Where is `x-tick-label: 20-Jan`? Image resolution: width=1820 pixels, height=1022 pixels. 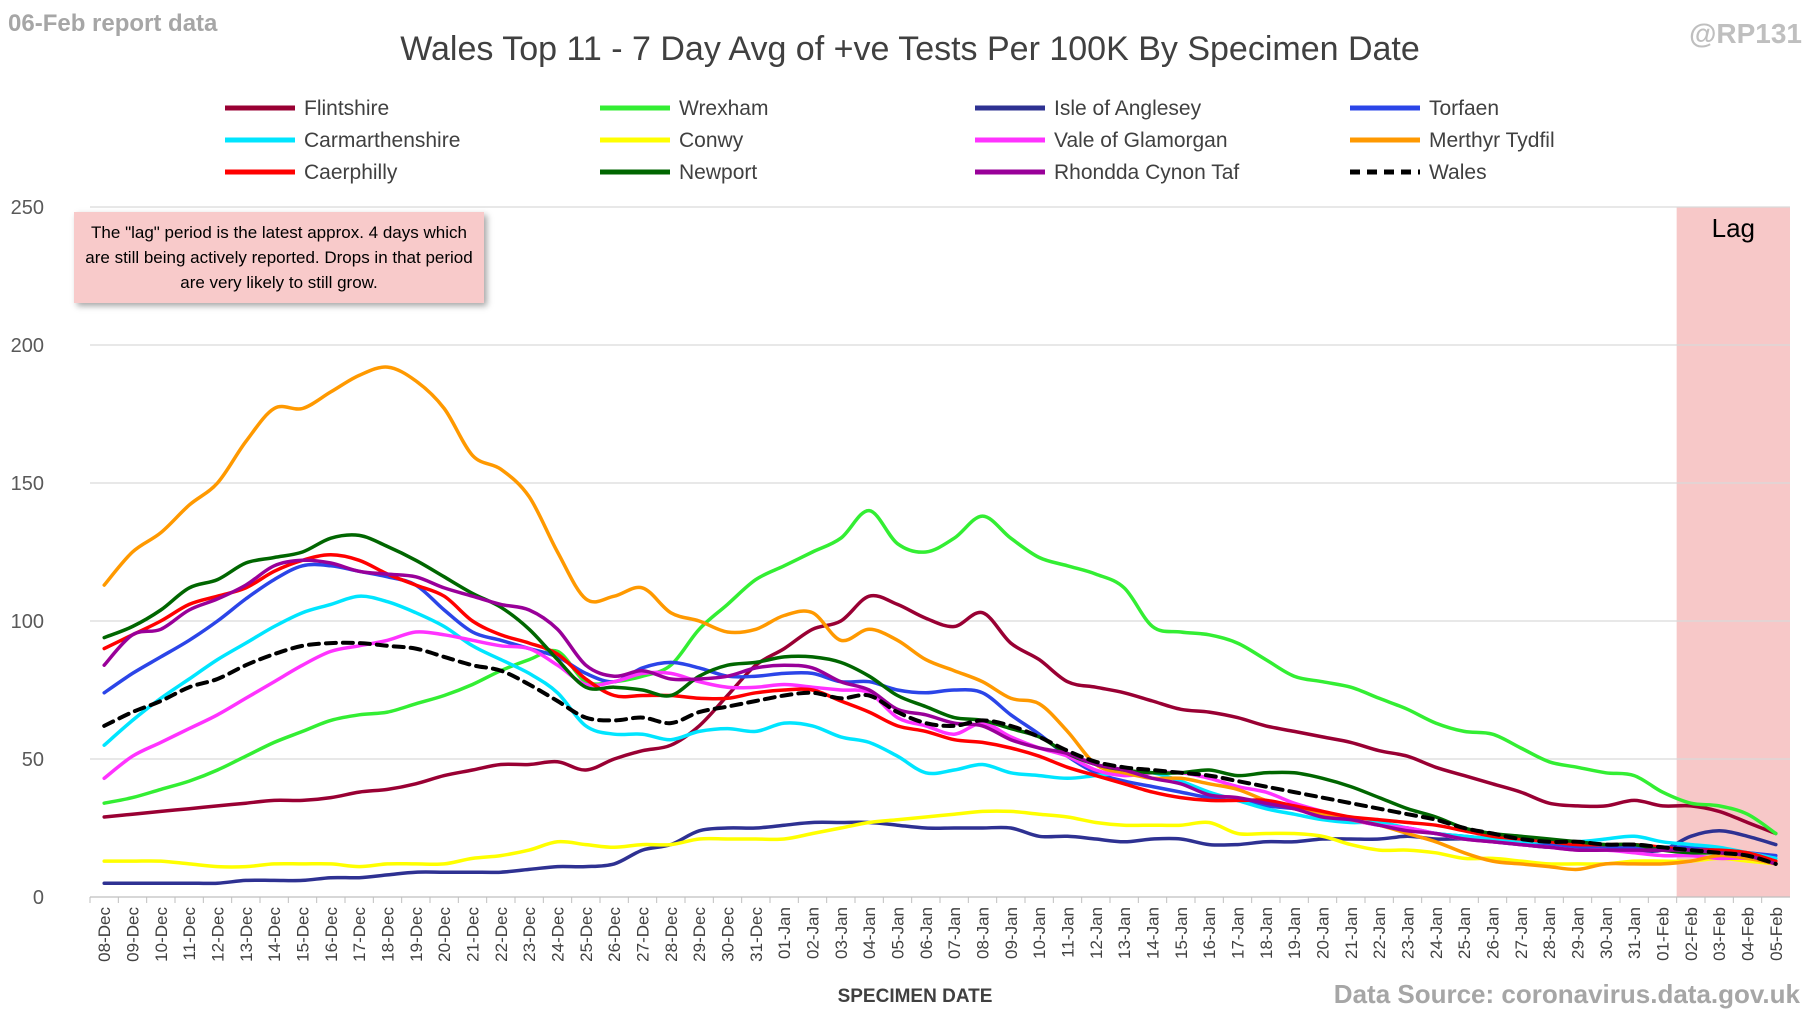 x-tick-label: 20-Jan is located at coordinates (1323, 933).